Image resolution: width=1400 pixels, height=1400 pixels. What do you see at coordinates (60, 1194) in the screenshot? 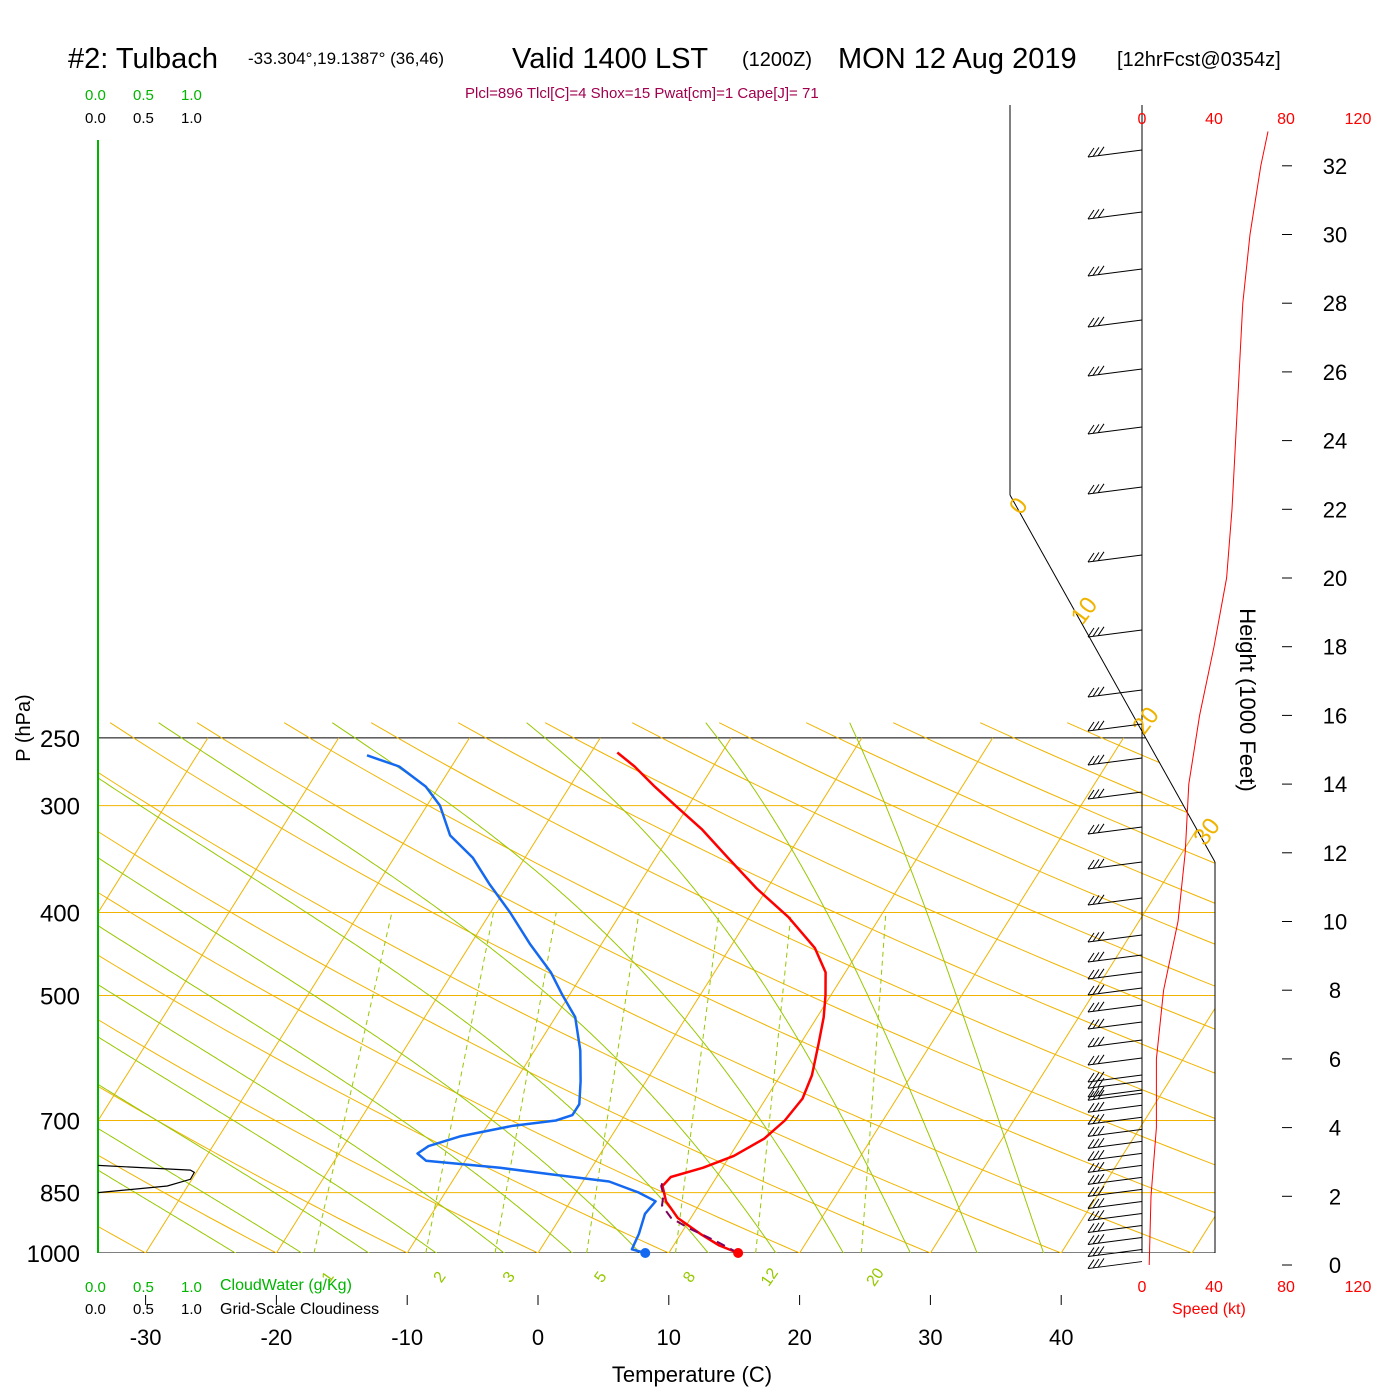
I see `y-tick-label: 850` at bounding box center [60, 1194].